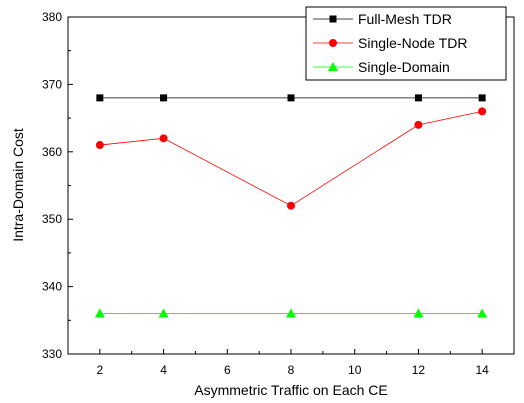  Describe the element at coordinates (355, 370) in the screenshot. I see `x-tick-label: 10` at that location.